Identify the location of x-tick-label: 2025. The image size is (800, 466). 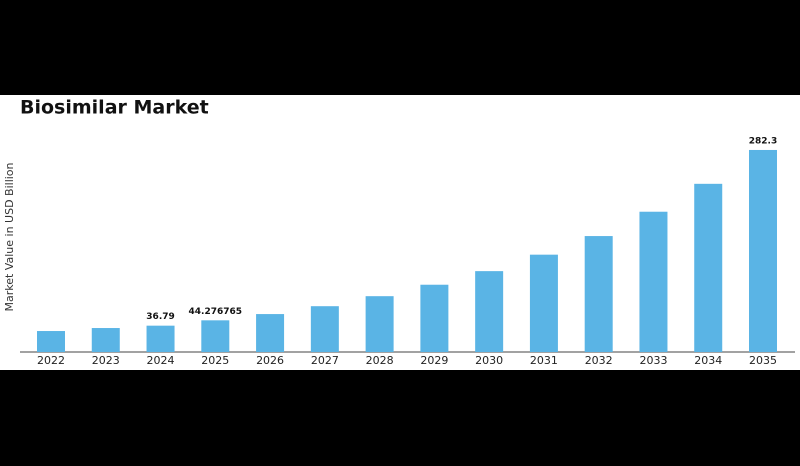
(215, 360).